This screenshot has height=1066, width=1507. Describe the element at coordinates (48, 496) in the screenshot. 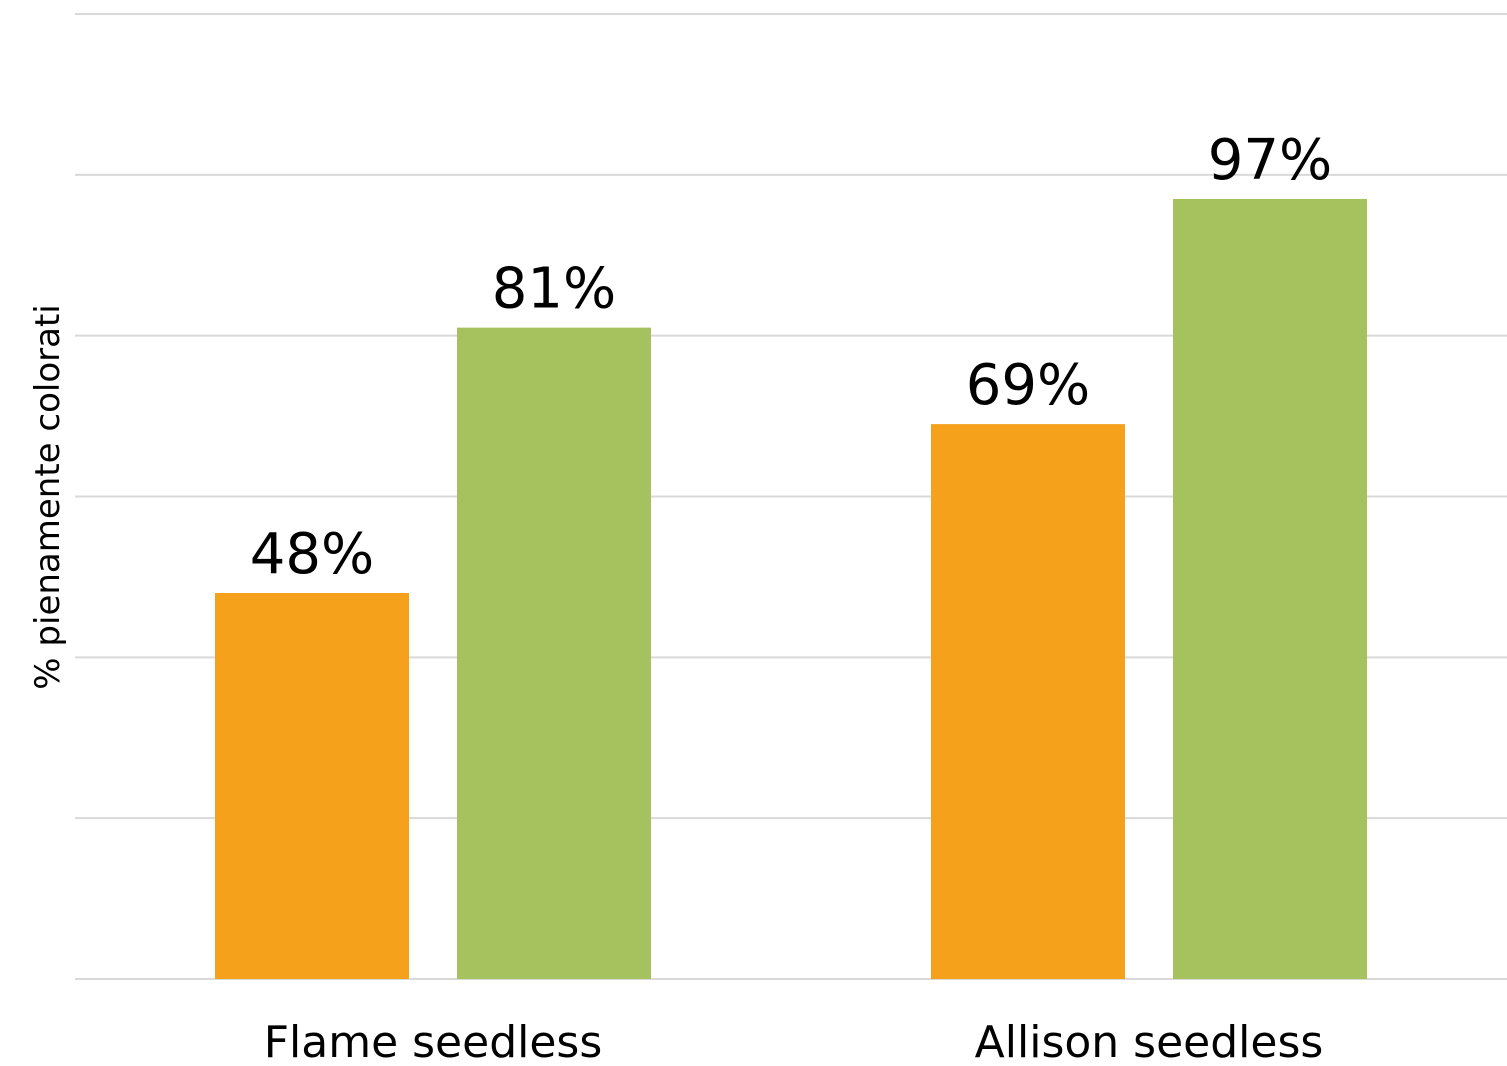

I see `y-axis-title: % pienamente colorati` at that location.